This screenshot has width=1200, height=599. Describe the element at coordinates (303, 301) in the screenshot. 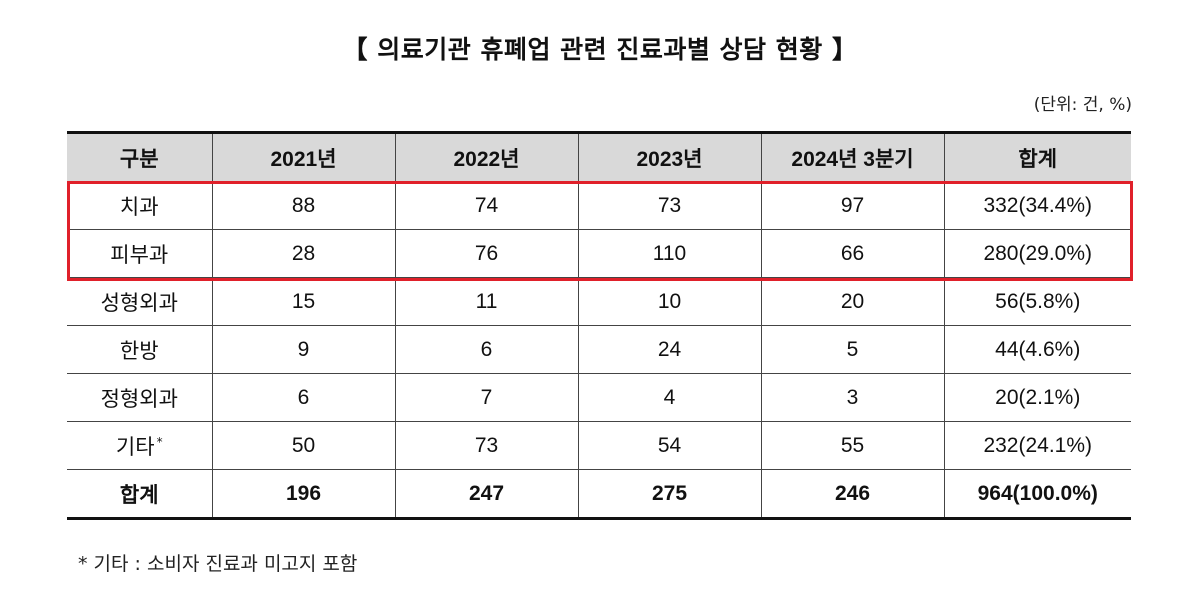

I see `cell-2021: 15` at that location.